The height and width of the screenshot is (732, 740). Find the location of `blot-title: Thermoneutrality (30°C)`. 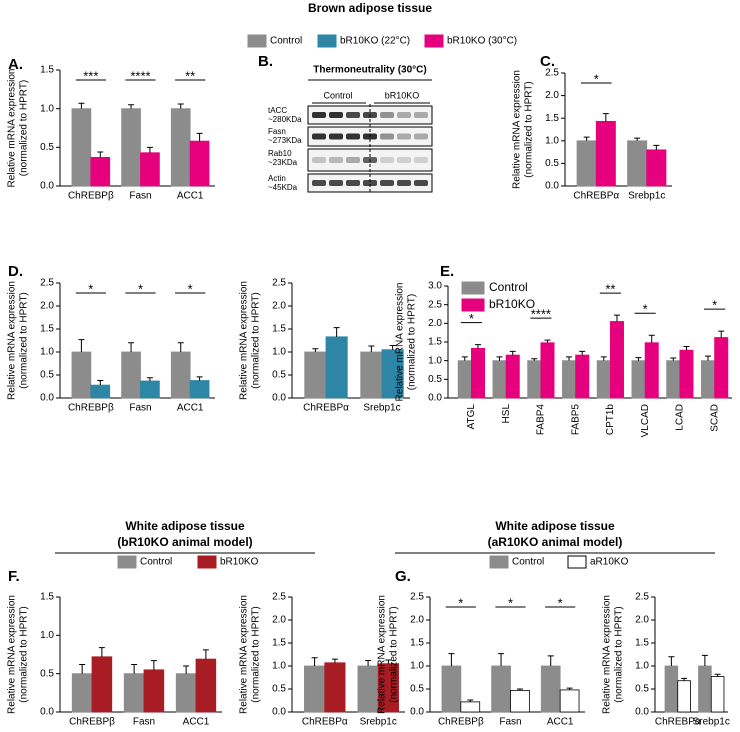

blot-title: Thermoneutrality (30°C) is located at coordinates (369, 70).